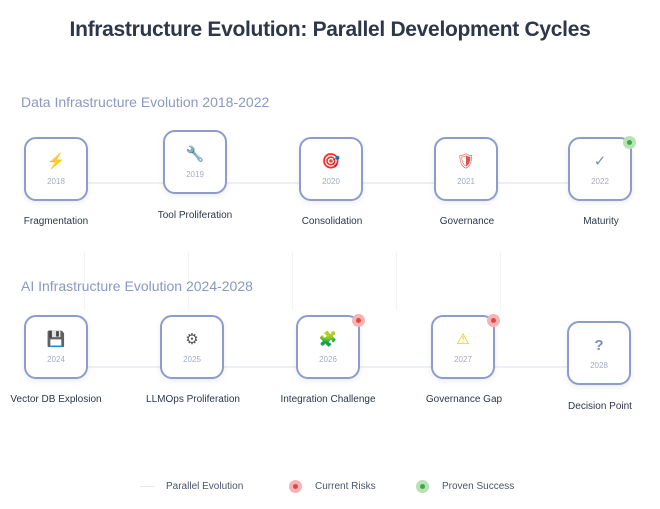 The image size is (660, 509). I want to click on node-year: 2025, so click(192, 359).